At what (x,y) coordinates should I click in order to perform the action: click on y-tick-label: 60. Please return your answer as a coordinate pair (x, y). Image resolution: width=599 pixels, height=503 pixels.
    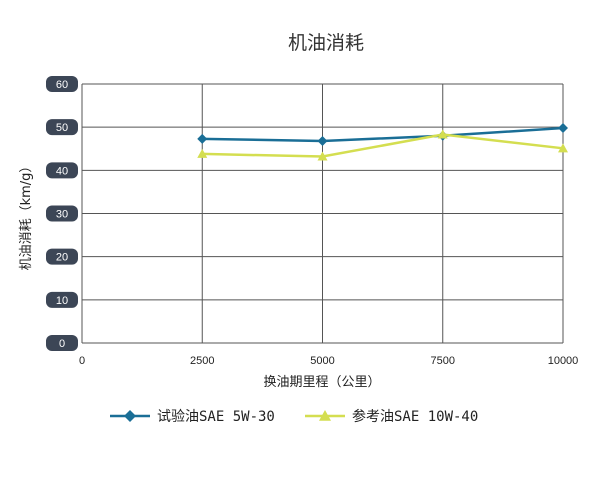
    Looking at the image, I should click on (62, 85).